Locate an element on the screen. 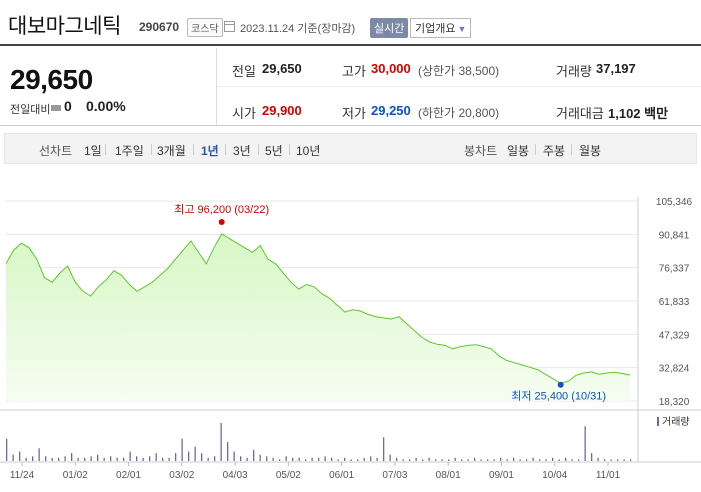  candle-daily: 일봉 is located at coordinates (518, 151).